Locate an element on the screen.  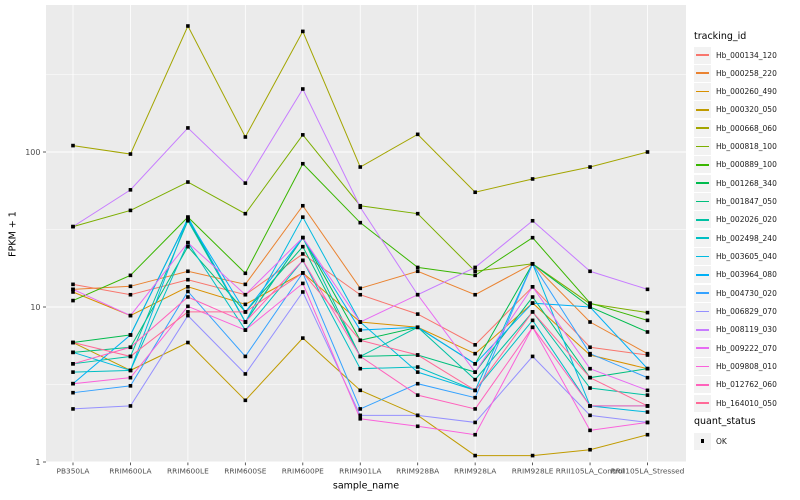
legend-item-Hb_012762_060: Hb_012762_060 is located at coordinates (735, 385).